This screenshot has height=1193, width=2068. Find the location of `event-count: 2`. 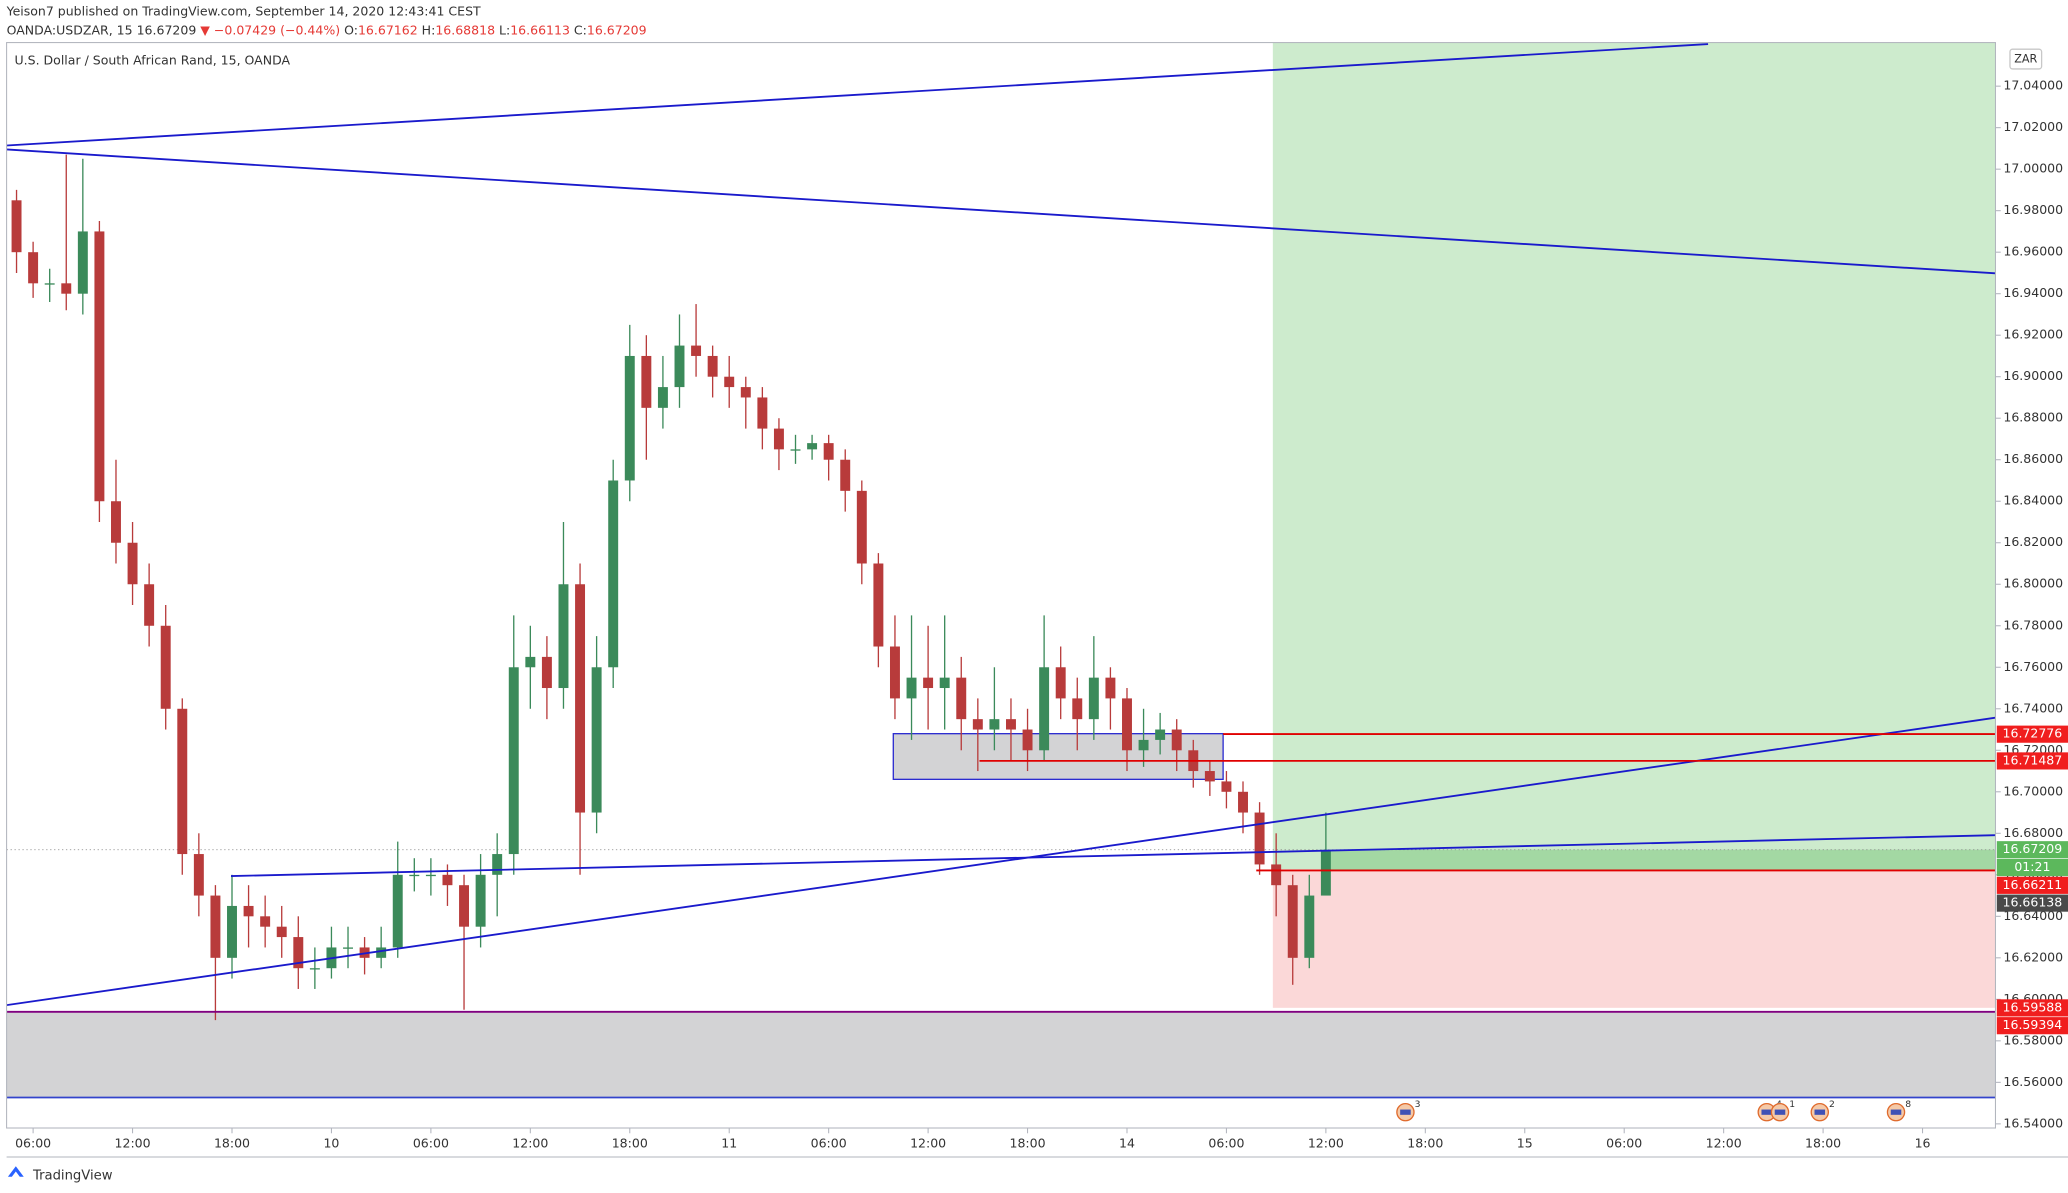

event-count: 2 is located at coordinates (1832, 1104).